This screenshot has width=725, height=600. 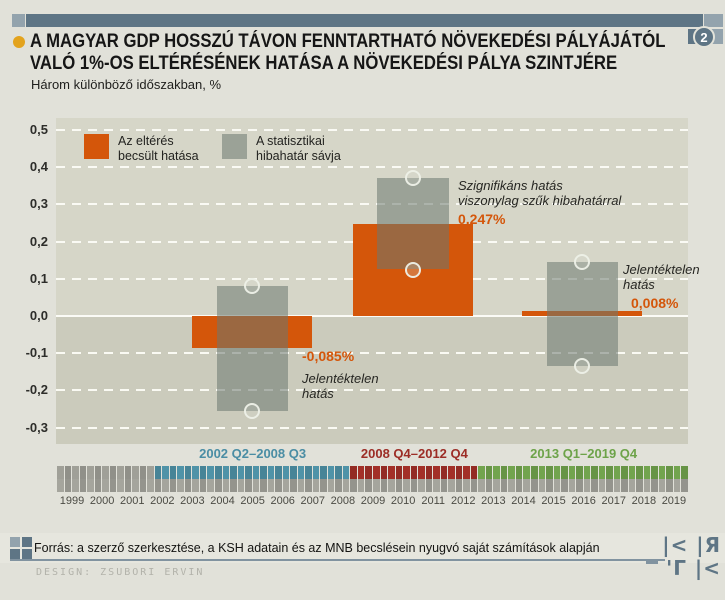 What do you see at coordinates (639, 284) in the screenshot?
I see `annotation-line: hatás` at bounding box center [639, 284].